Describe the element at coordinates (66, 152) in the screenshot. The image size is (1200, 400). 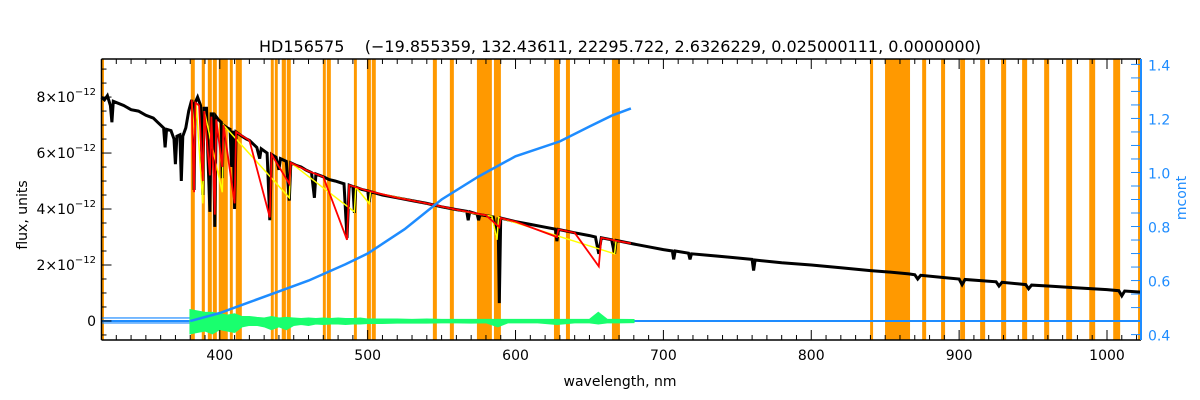
I see `y-tick-label: 6×10⁻¹²` at that location.